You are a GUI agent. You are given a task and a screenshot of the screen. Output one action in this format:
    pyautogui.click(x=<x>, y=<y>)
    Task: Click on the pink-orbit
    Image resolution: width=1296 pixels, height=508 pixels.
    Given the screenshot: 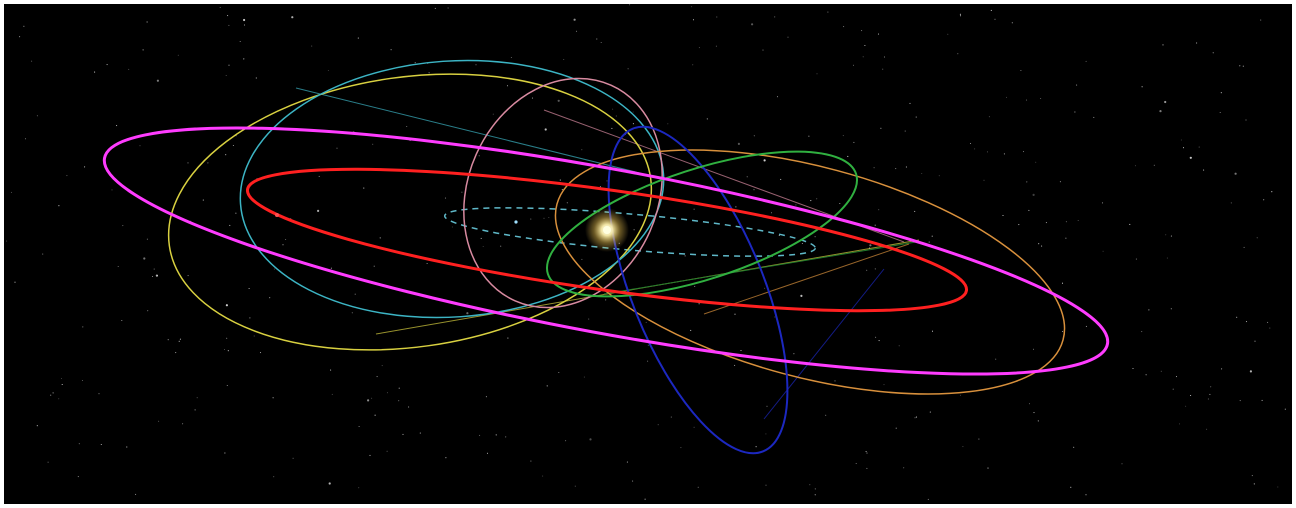 What is the action you would take?
    pyautogui.click(x=563, y=193)
    